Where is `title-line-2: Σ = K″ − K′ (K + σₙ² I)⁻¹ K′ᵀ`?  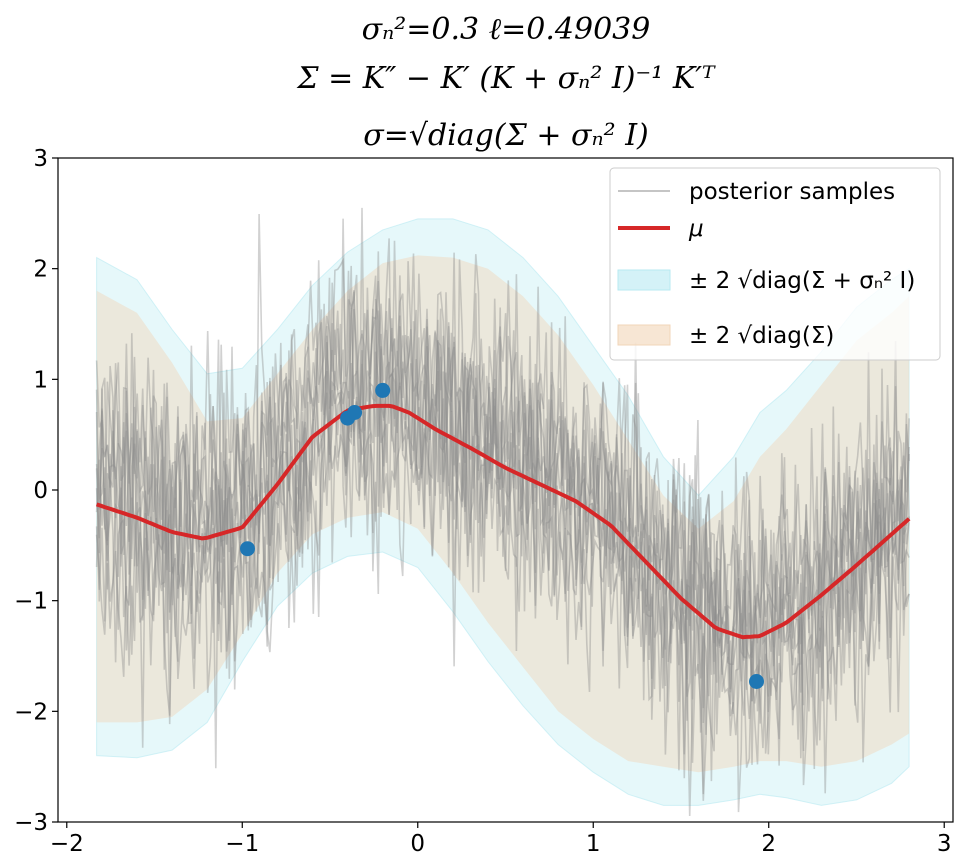
title-line-2: Σ = K″ − K′ (K + σₙ² I)⁻¹ K′ᵀ is located at coordinates (506, 78).